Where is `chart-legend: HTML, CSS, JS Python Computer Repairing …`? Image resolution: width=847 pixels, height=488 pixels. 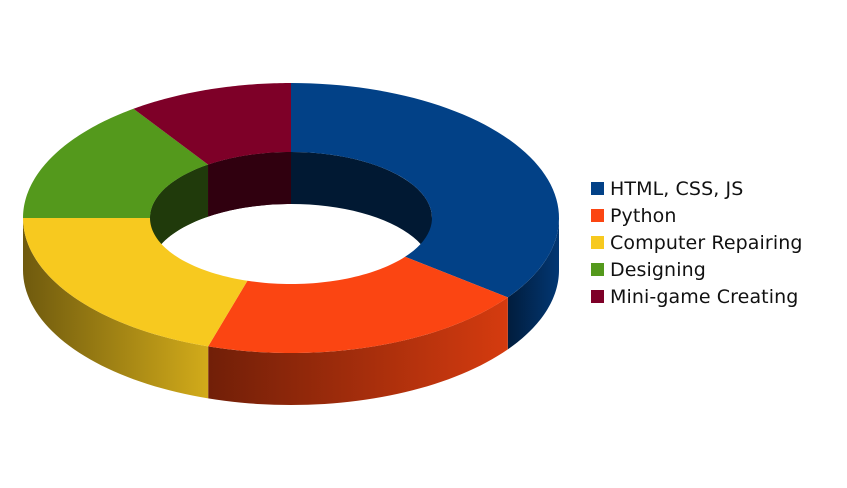 chart-legend: HTML, CSS, JS Python Computer Repairing … is located at coordinates (697, 242).